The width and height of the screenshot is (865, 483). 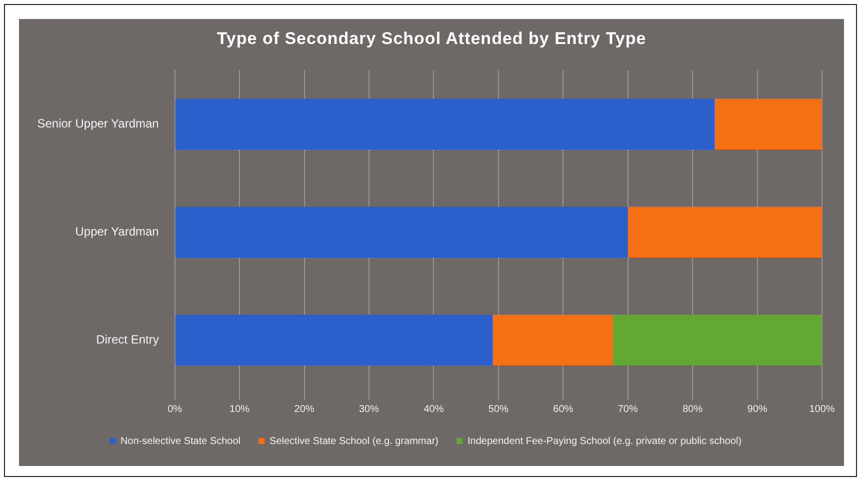 I want to click on x-tick-label: 10%, so click(x=240, y=409).